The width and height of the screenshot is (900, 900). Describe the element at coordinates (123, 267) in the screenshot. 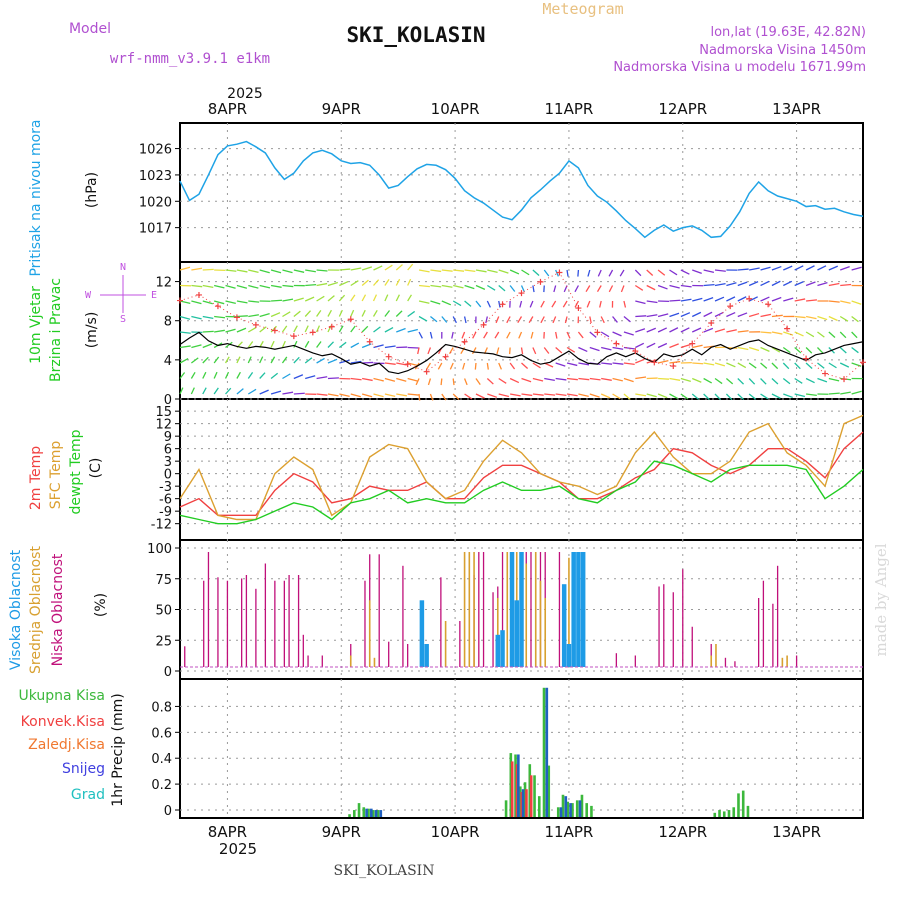

I see `compass-north: N` at that location.